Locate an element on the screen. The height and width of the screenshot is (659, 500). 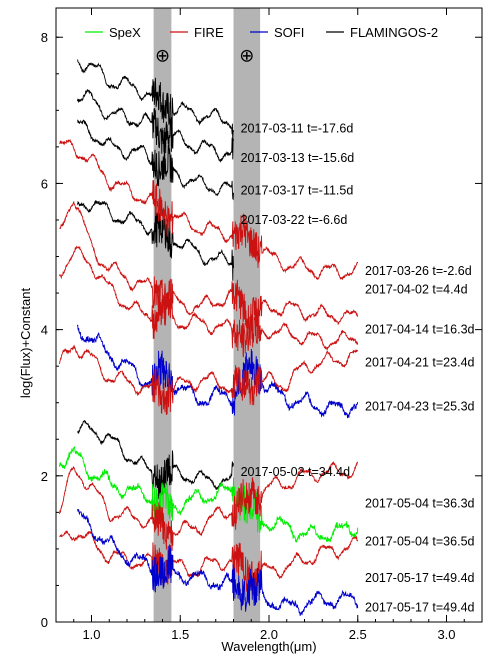
spectrum-label: 2017-04-21 t=23.4d is located at coordinates (420, 363).